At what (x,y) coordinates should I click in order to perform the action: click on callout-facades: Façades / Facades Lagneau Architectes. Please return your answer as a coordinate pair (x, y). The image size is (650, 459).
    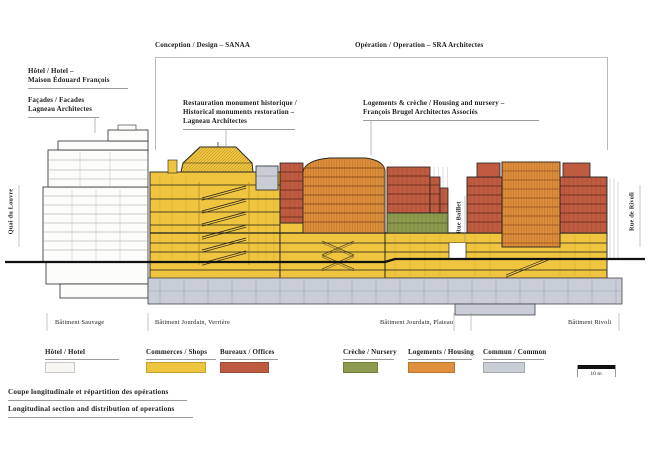
    Looking at the image, I should click on (60, 105).